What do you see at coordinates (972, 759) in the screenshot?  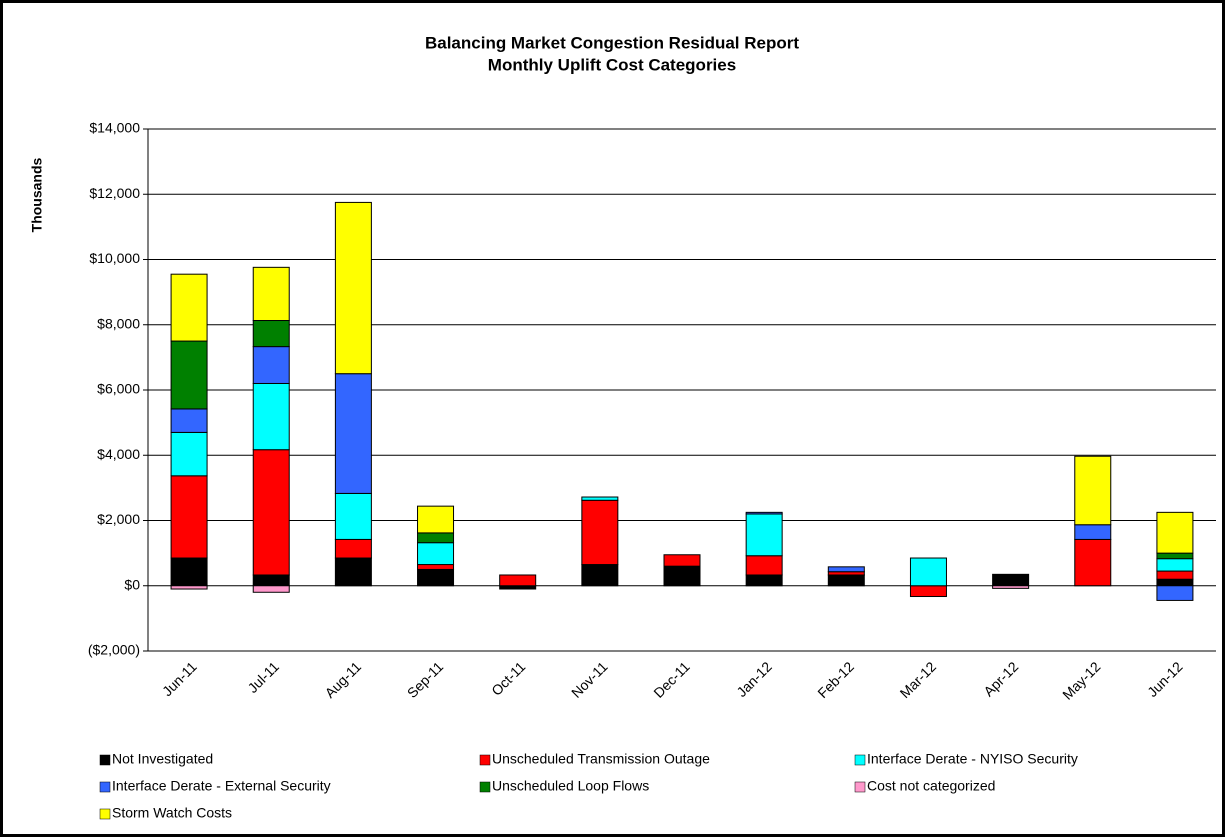 I see `legend-label: Interface Derate - NYISO Security` at bounding box center [972, 759].